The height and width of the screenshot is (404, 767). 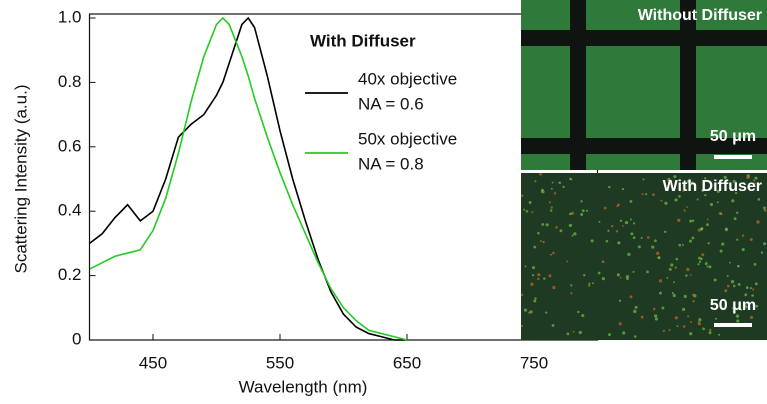 I want to click on legend-title: With Diffuser, so click(x=363, y=40).